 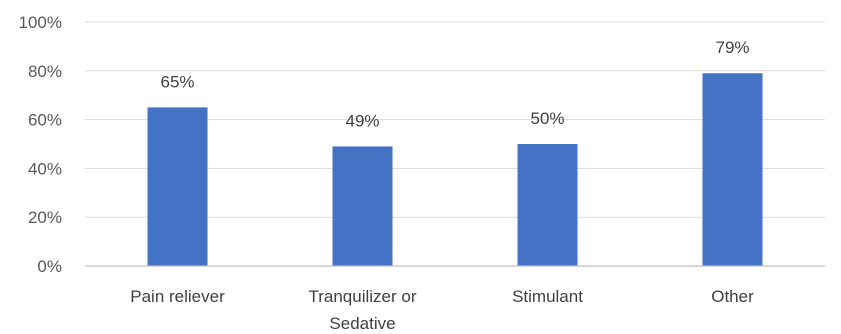 I want to click on data-label: 50%, so click(x=547, y=118).